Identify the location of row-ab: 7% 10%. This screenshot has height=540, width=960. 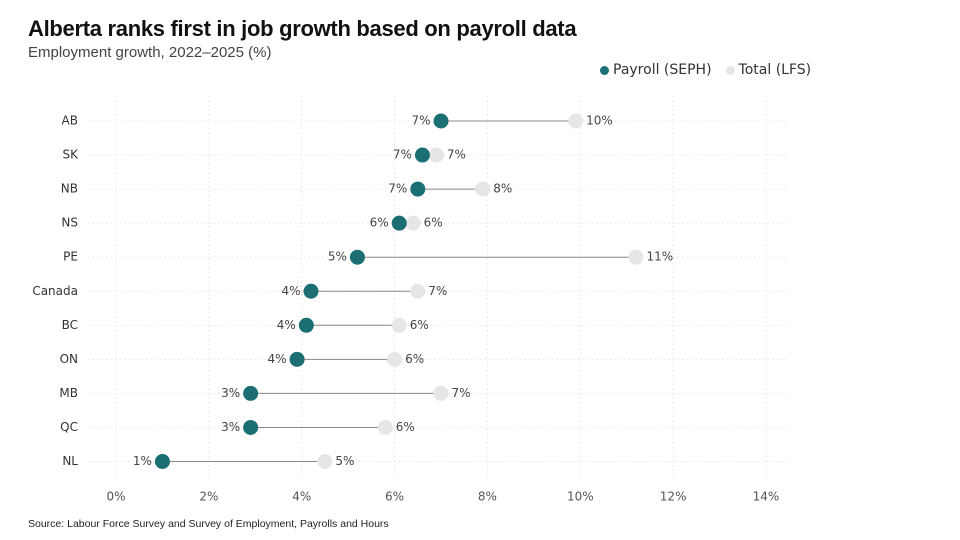
(512, 121).